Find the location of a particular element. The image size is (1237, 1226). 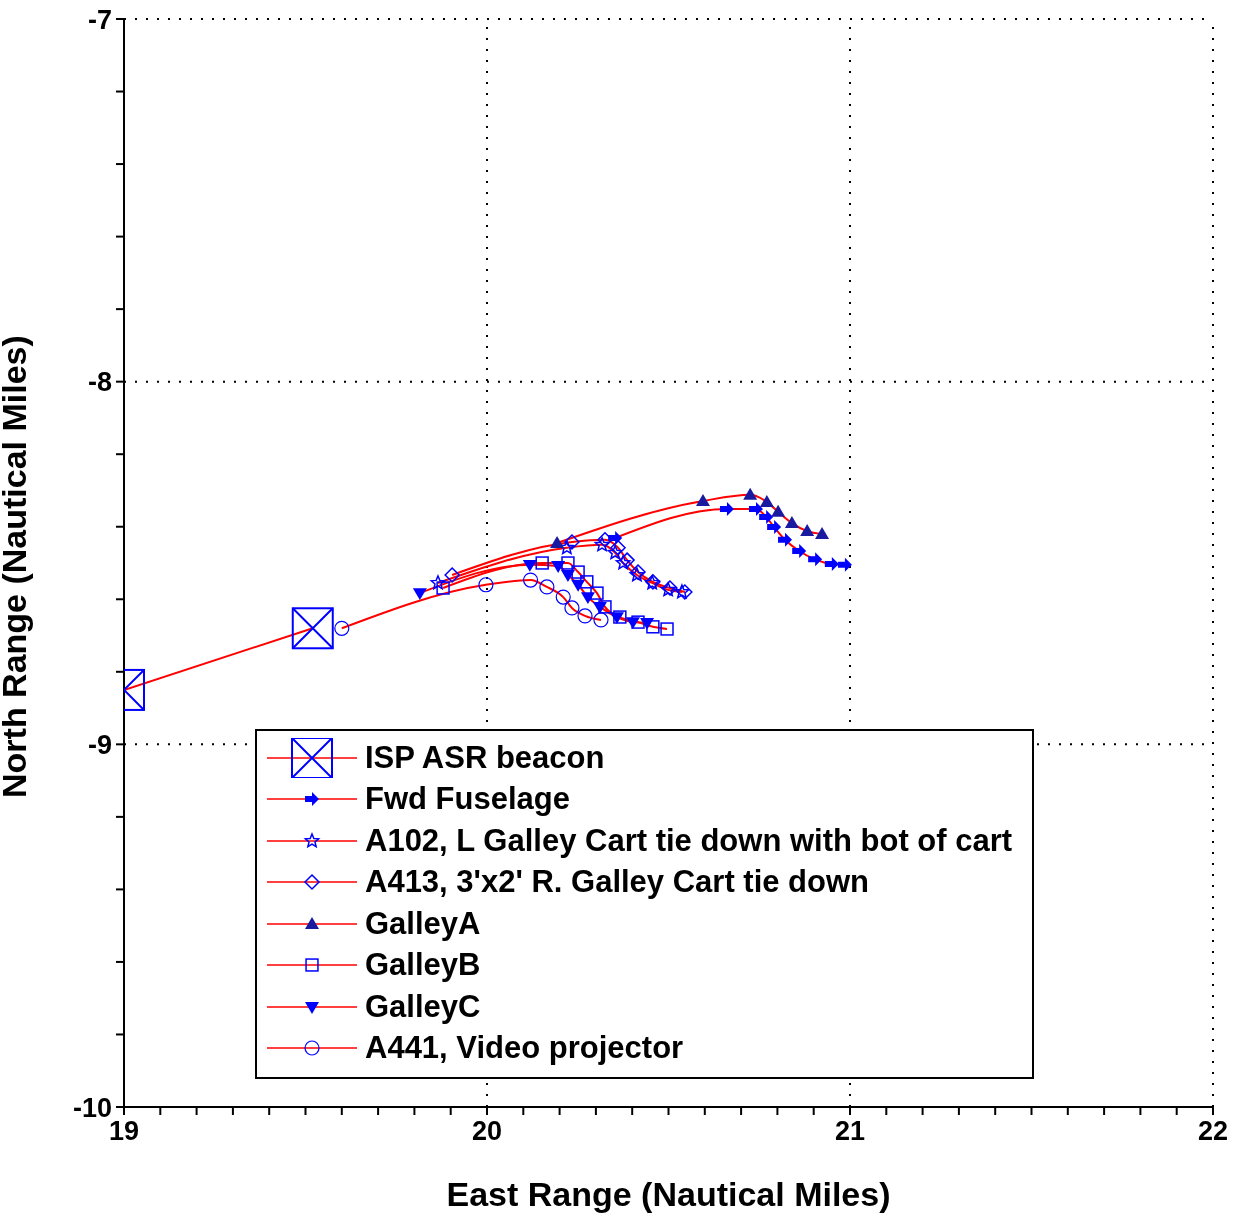

x-tick-label: 22 is located at coordinates (1213, 1131).